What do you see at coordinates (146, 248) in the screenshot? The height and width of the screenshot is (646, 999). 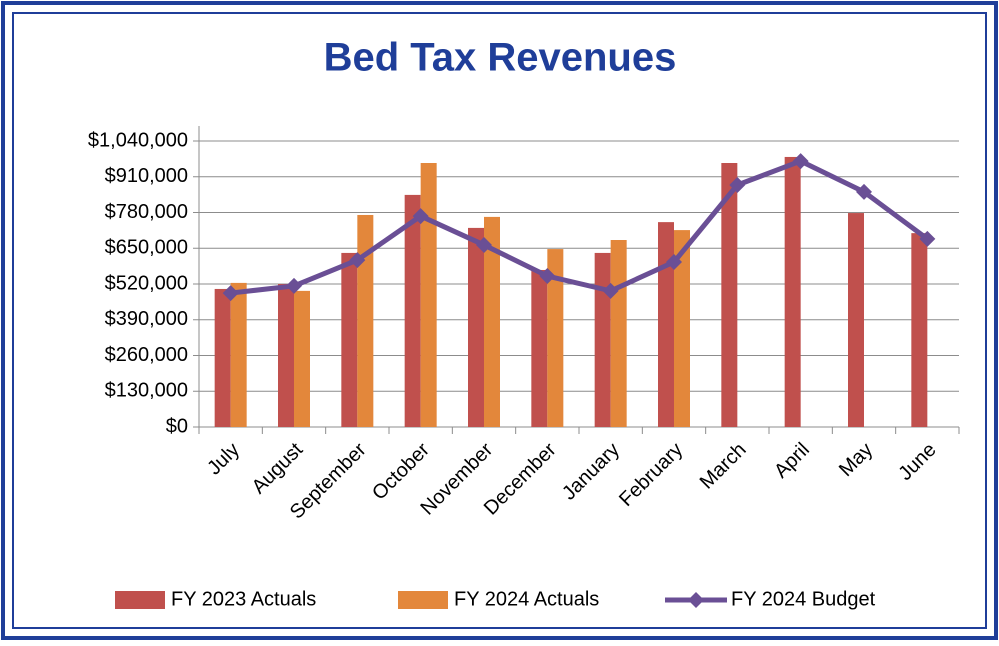 I see `y-tick-label: $650,000` at bounding box center [146, 248].